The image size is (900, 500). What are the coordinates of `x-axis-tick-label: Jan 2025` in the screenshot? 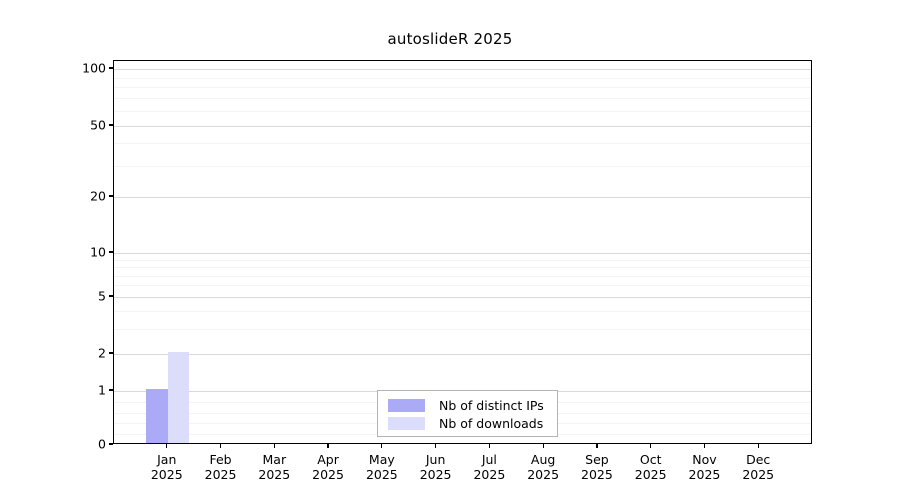 It's located at (167, 467).